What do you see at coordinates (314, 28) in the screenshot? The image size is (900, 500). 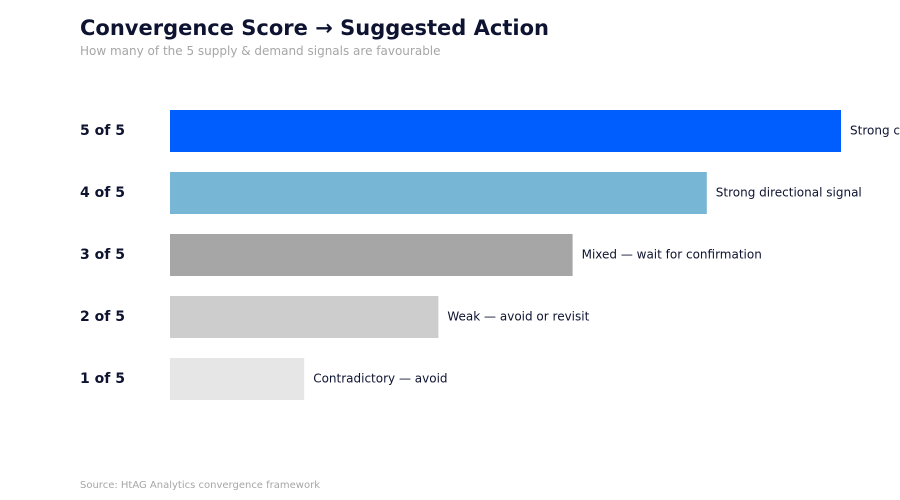 I see `chart-title: Convergence Score → Suggested Action` at bounding box center [314, 28].